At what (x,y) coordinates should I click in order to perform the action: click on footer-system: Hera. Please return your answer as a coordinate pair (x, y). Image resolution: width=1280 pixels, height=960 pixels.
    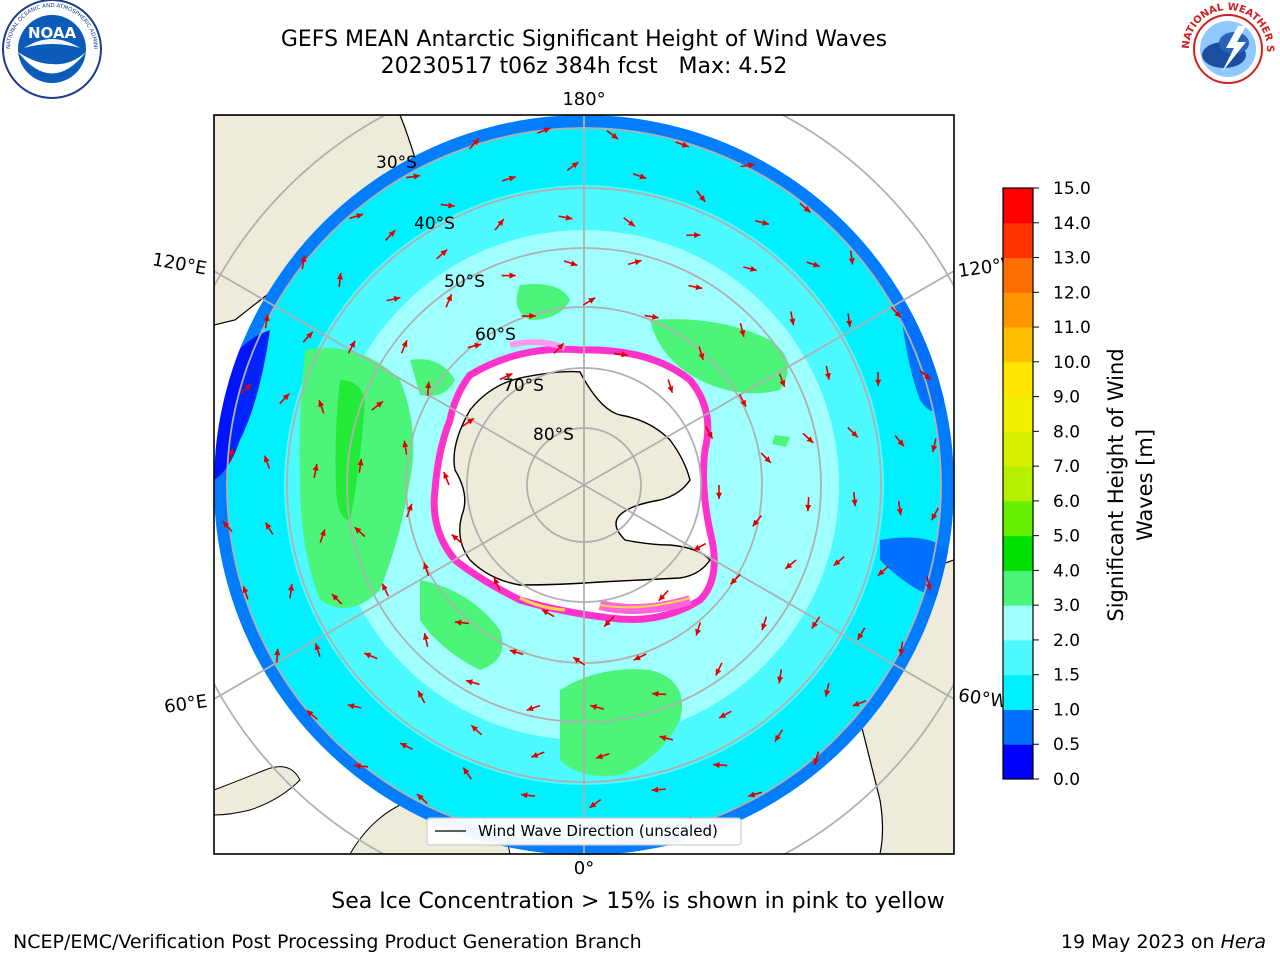
    Looking at the image, I should click on (1243, 942).